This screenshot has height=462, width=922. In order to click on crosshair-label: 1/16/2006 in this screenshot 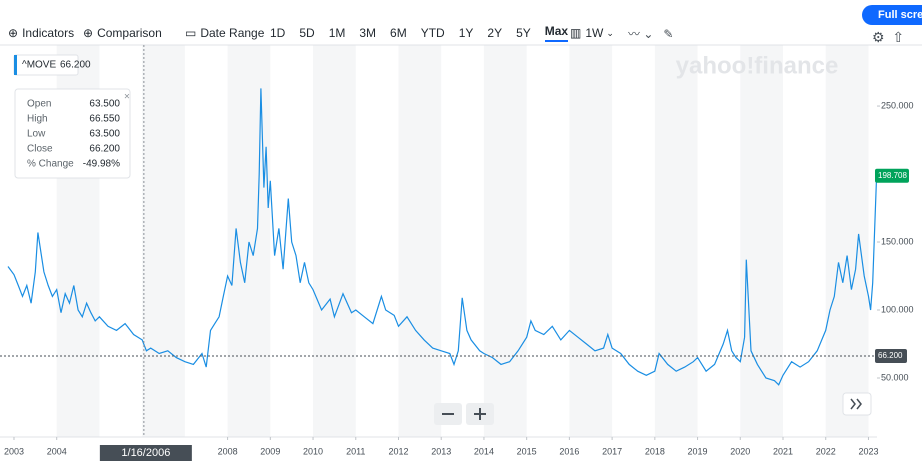, I will do `click(145, 453)`.